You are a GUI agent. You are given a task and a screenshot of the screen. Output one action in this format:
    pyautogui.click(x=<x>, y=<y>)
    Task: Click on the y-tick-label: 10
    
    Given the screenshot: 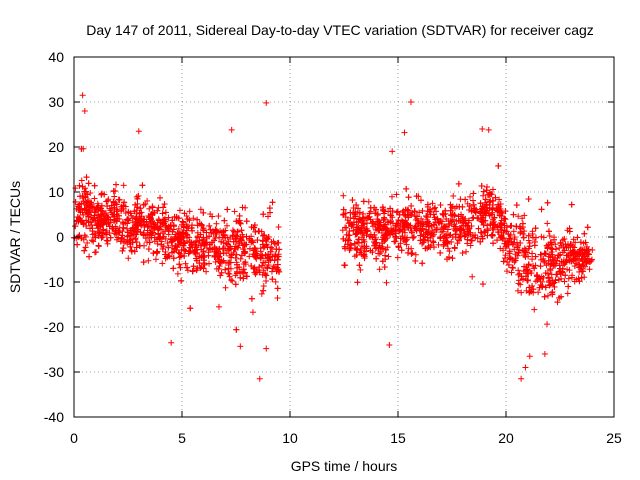 What is the action you would take?
    pyautogui.click(x=56, y=192)
    